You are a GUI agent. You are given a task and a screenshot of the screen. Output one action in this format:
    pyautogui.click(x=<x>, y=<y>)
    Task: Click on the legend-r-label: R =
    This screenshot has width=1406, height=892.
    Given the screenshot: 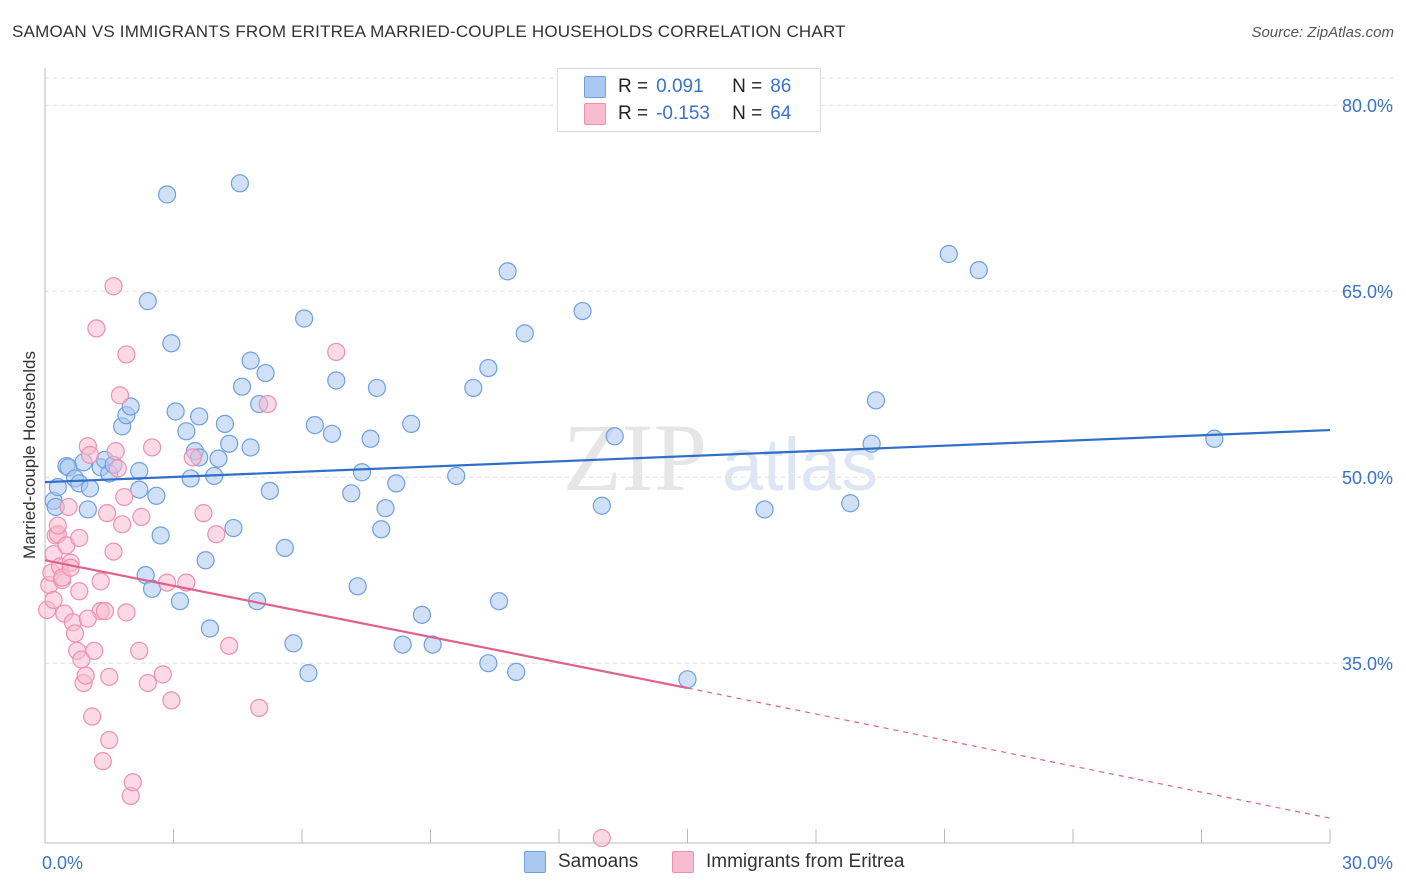 What is the action you would take?
    pyautogui.click(x=633, y=86)
    